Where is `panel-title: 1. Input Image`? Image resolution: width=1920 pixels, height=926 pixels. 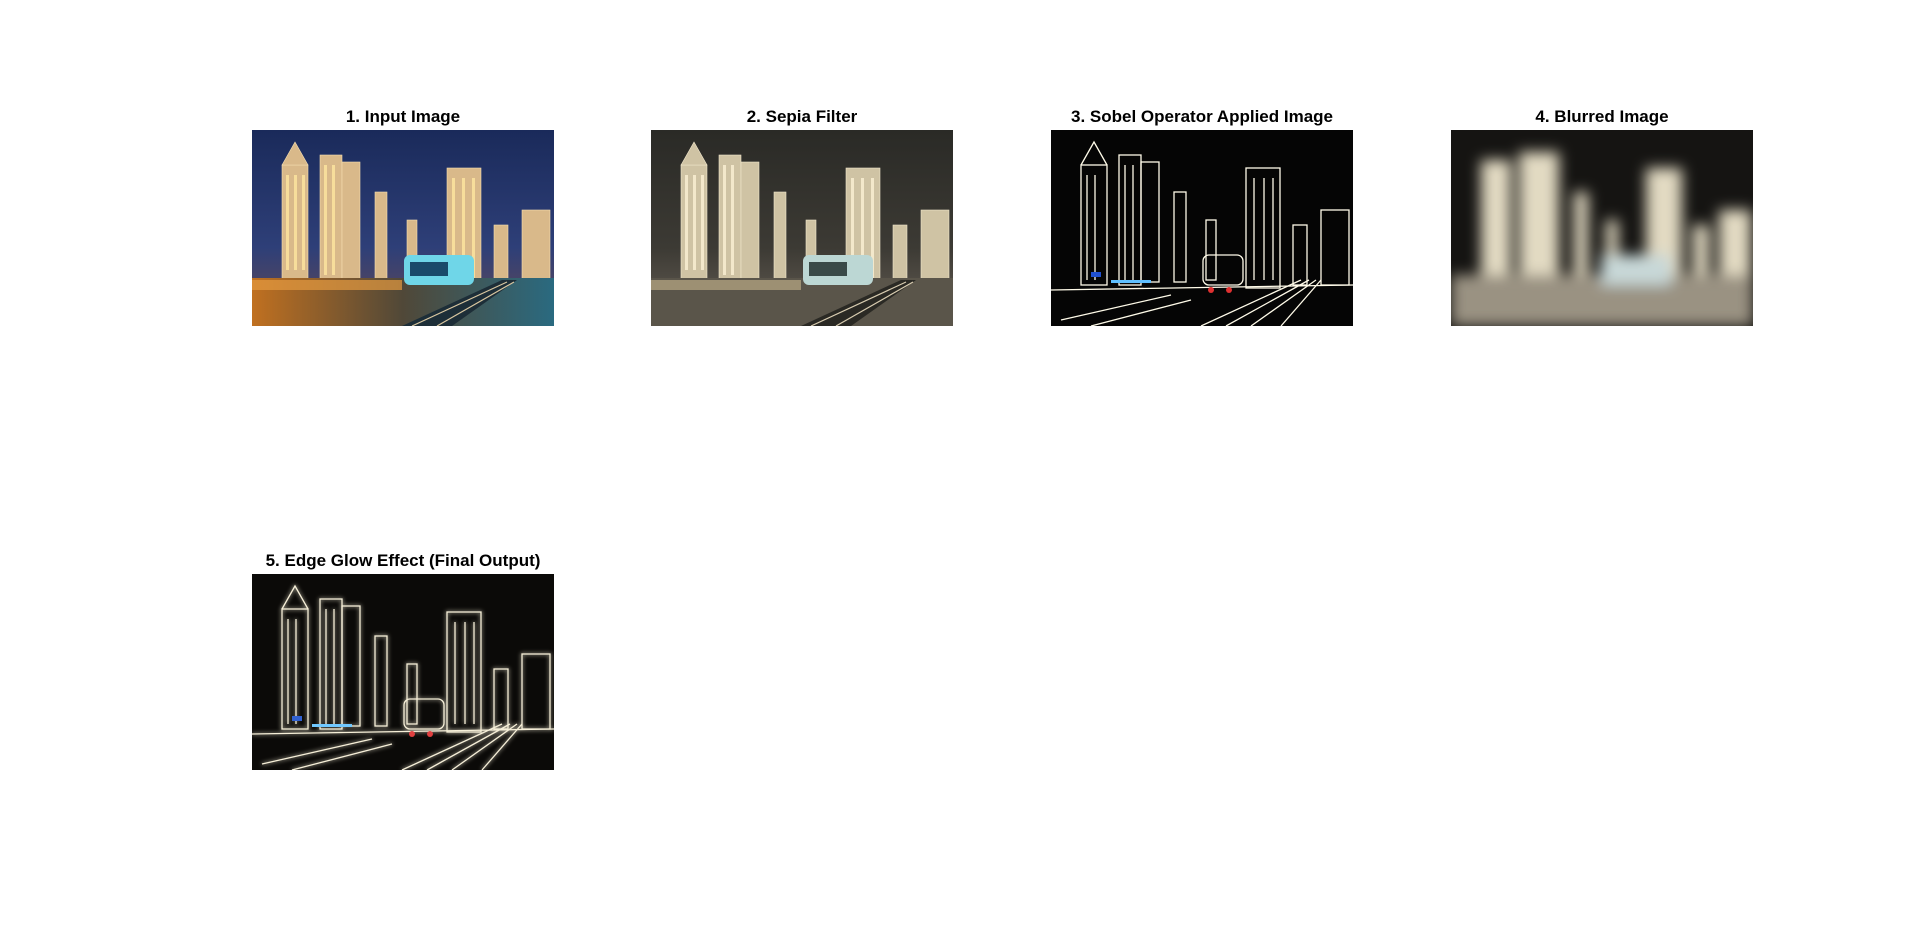 panel-title: 1. Input Image is located at coordinates (403, 116).